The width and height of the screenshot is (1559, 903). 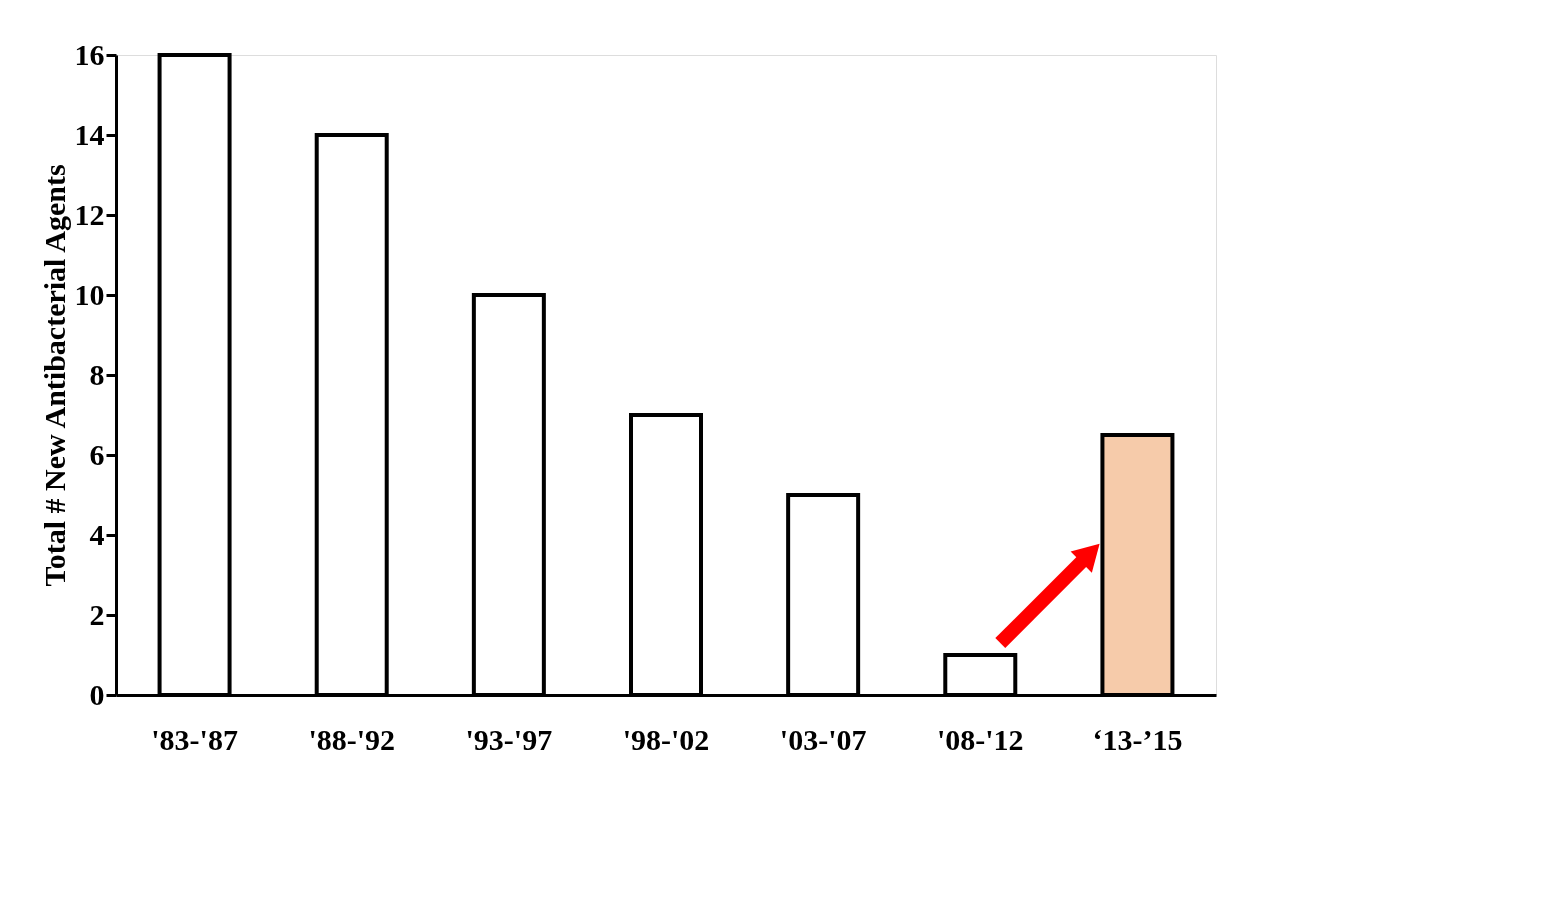 I want to click on x-tick-label: ‘13-’15, so click(x=1137, y=739).